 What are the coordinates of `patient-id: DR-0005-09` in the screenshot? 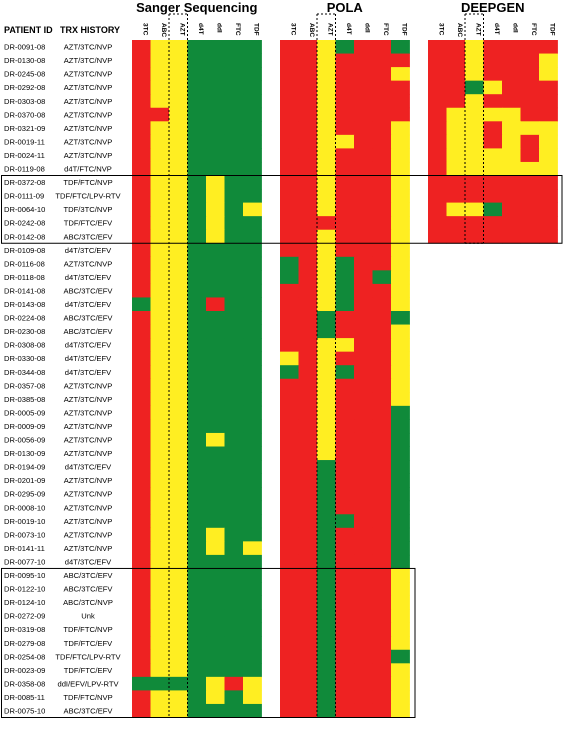 It's located at (24, 412).